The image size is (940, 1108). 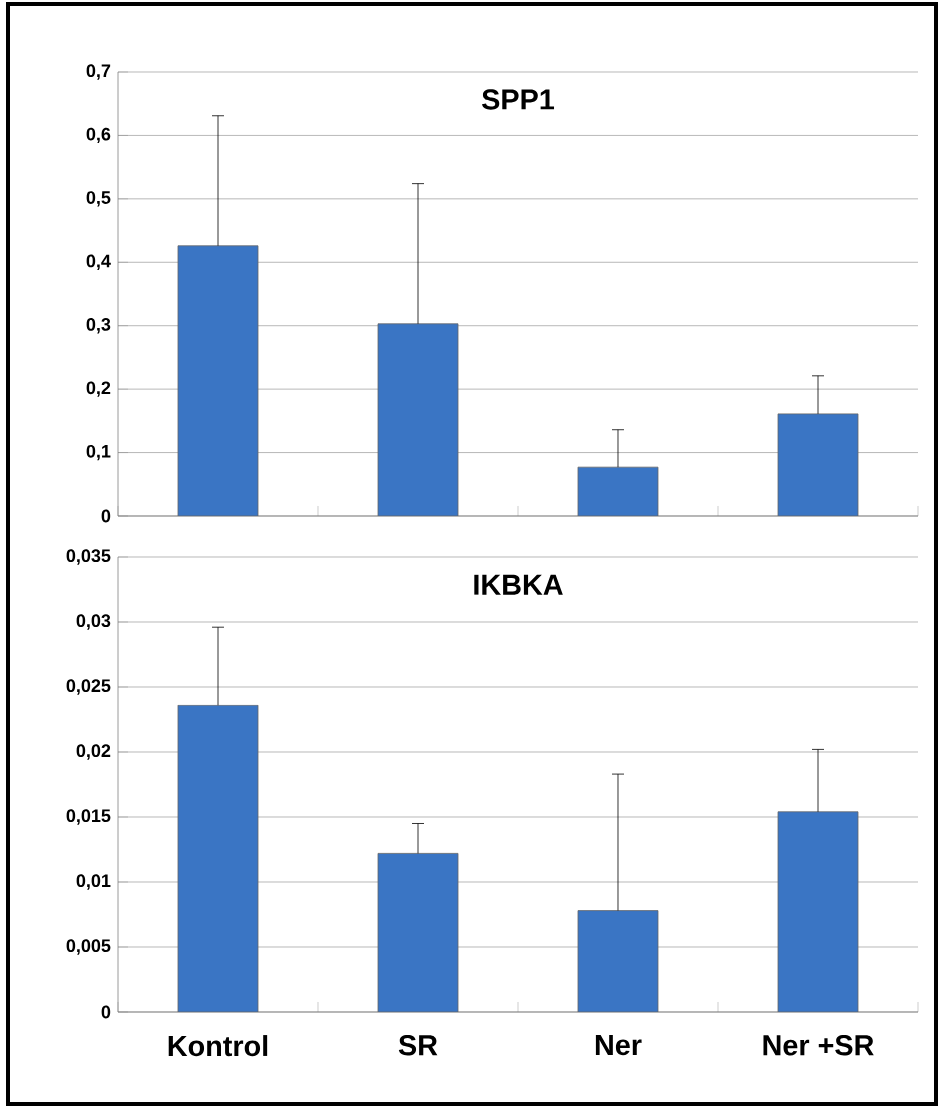 I want to click on y-tick-label: 0,005, so click(x=88, y=947).